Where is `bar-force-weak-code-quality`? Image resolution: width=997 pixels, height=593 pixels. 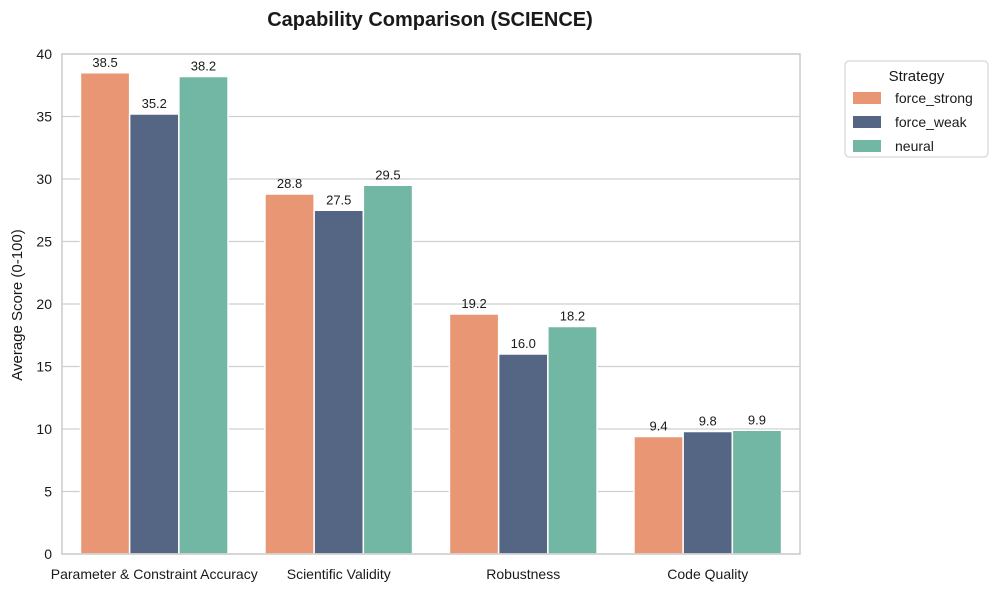 bar-force-weak-code-quality is located at coordinates (708, 492).